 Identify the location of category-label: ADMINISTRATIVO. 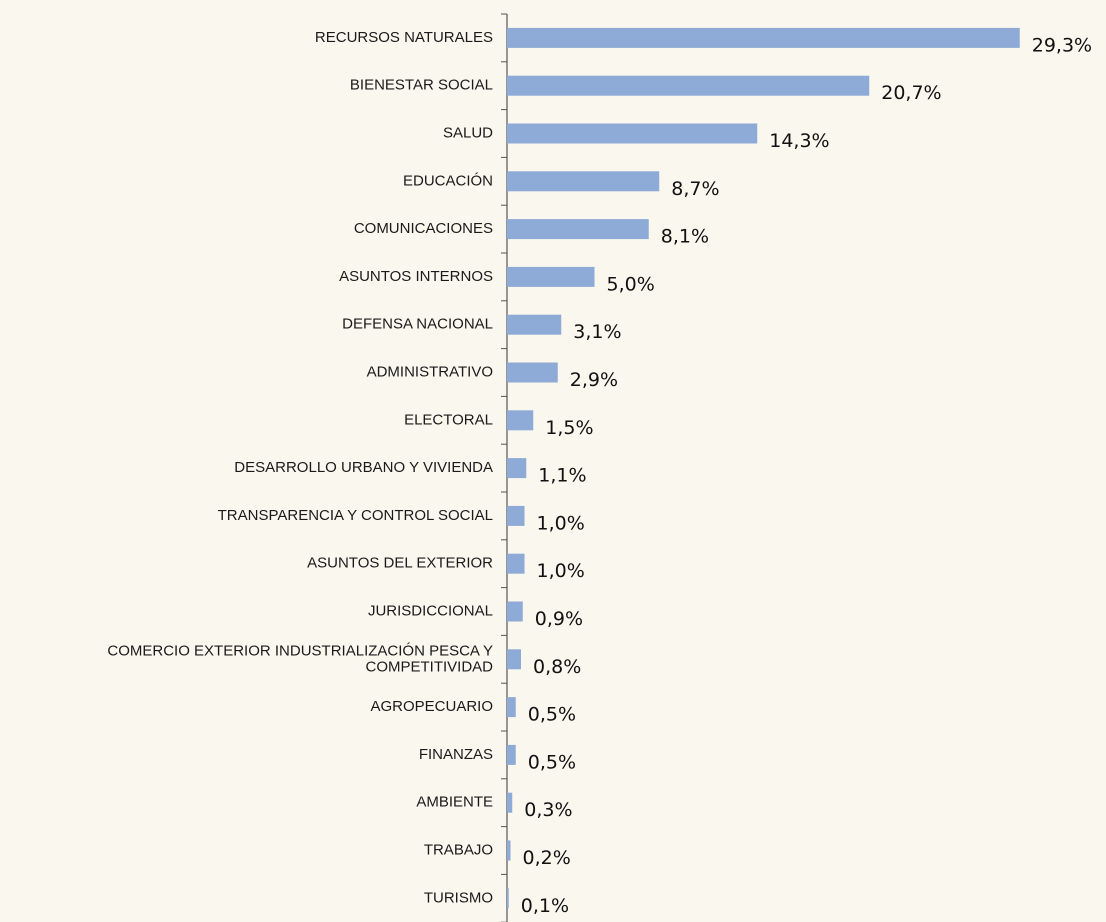
(430, 371).